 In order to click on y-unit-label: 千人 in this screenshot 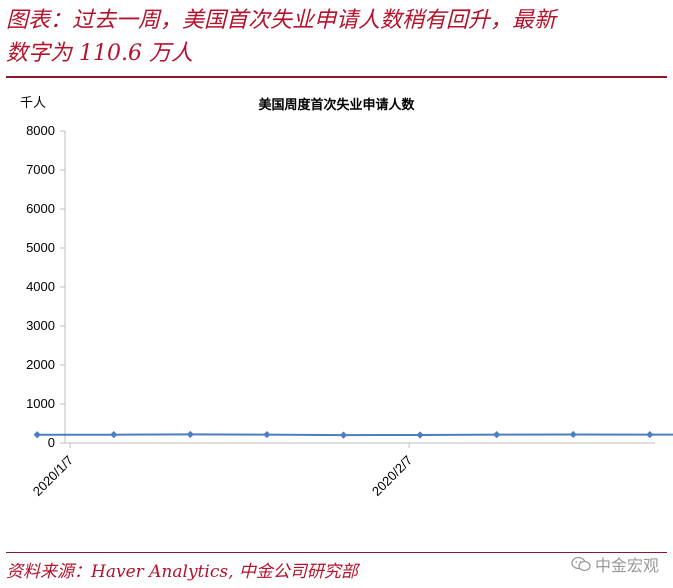, I will do `click(33, 103)`.